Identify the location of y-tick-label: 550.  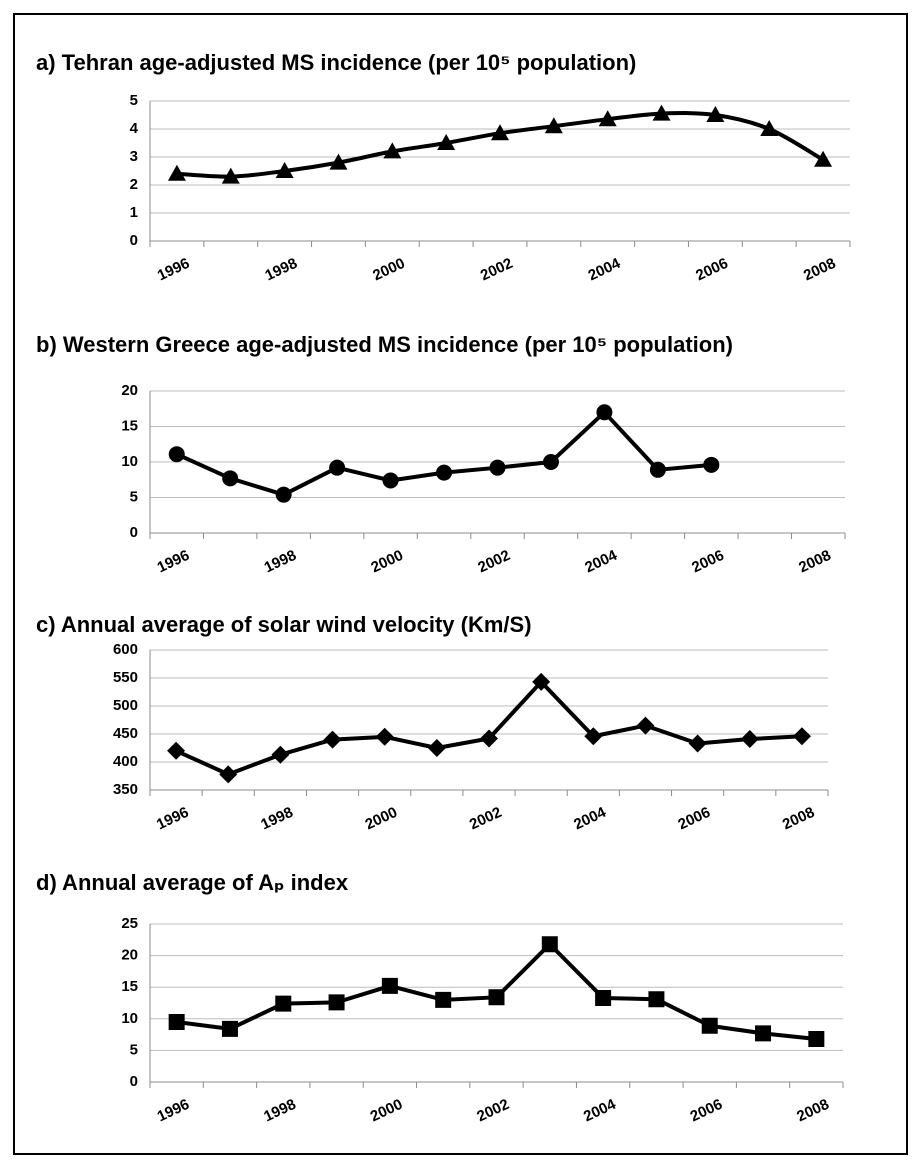
(125, 677).